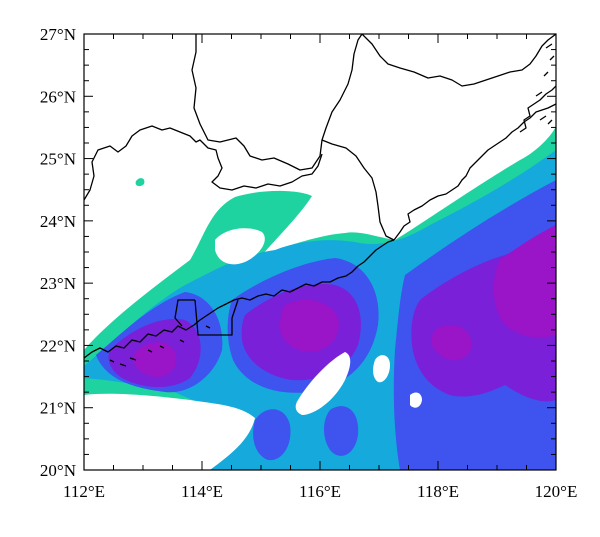 The width and height of the screenshot is (600, 537). I want to click on guangdong-coastline, so click(239, 299).